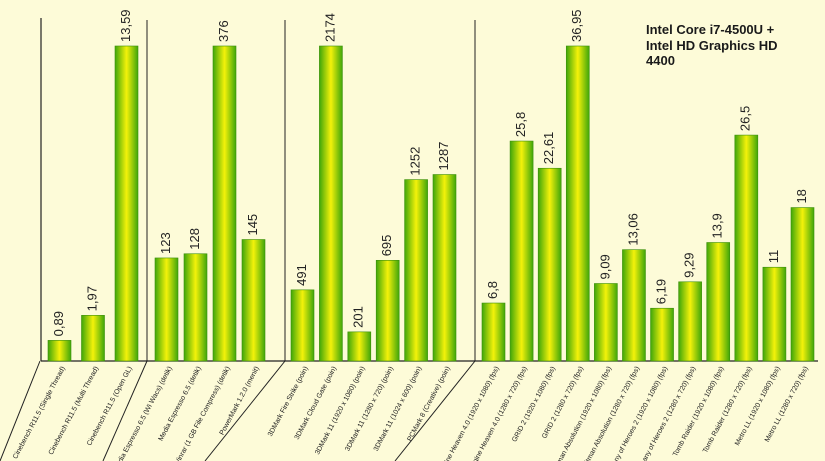 The height and width of the screenshot is (461, 825). What do you see at coordinates (689, 264) in the screenshot?
I see `value-label-games-7: 9,29` at bounding box center [689, 264].